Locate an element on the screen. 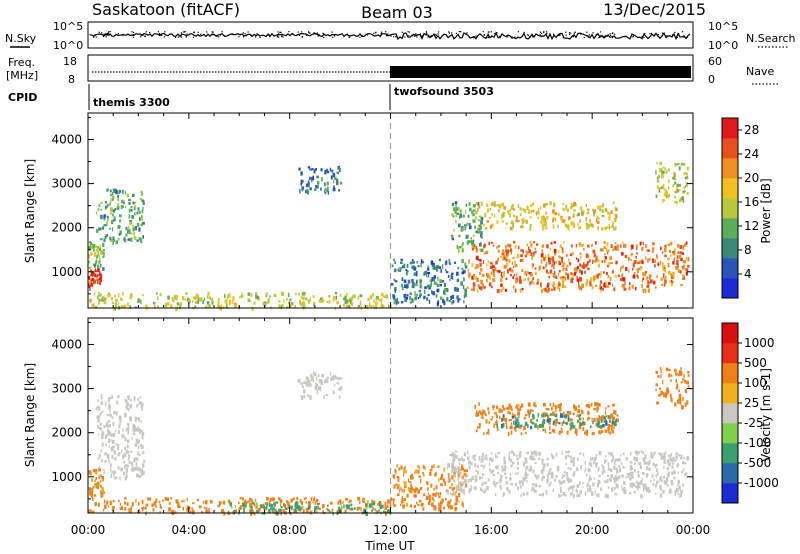  noise-panel: N.Sky 10^5 10^0 10^5 10^0 N.Search is located at coordinates (400, 36).